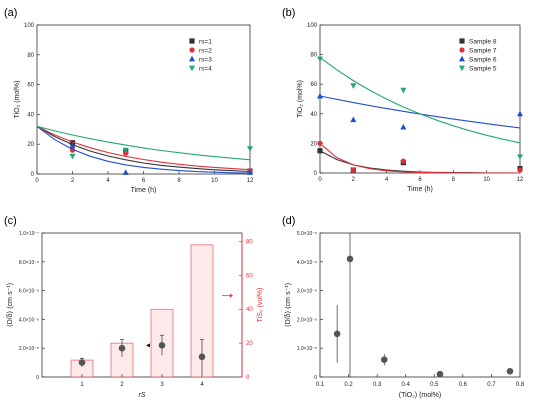 Image resolution: width=550 pixels, height=410 pixels. I want to click on c-y2-tick-label: 40, so click(249, 310).